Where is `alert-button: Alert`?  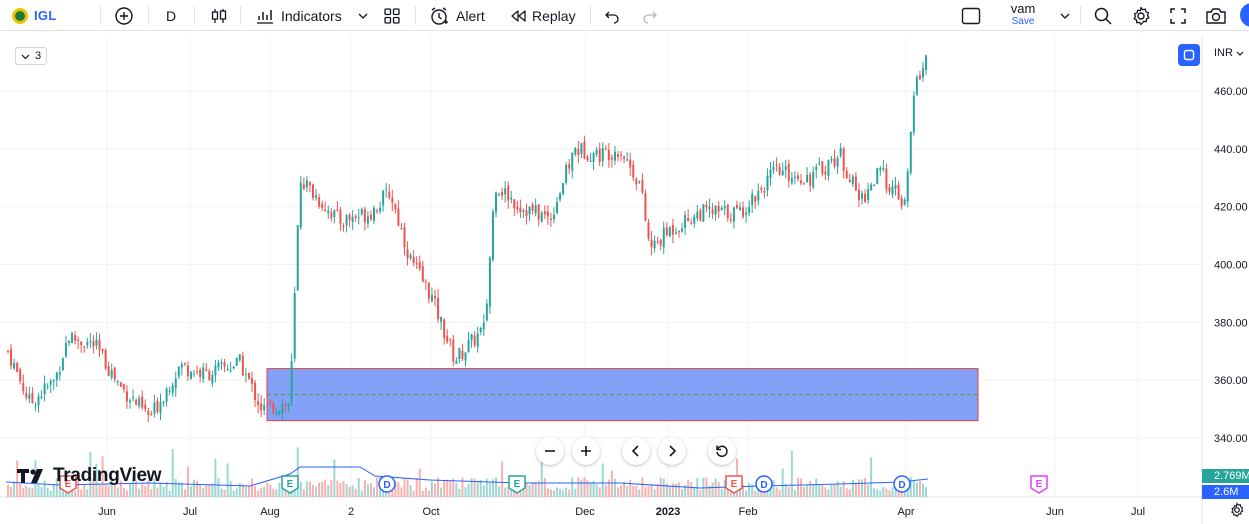
alert-button: Alert is located at coordinates (457, 15).